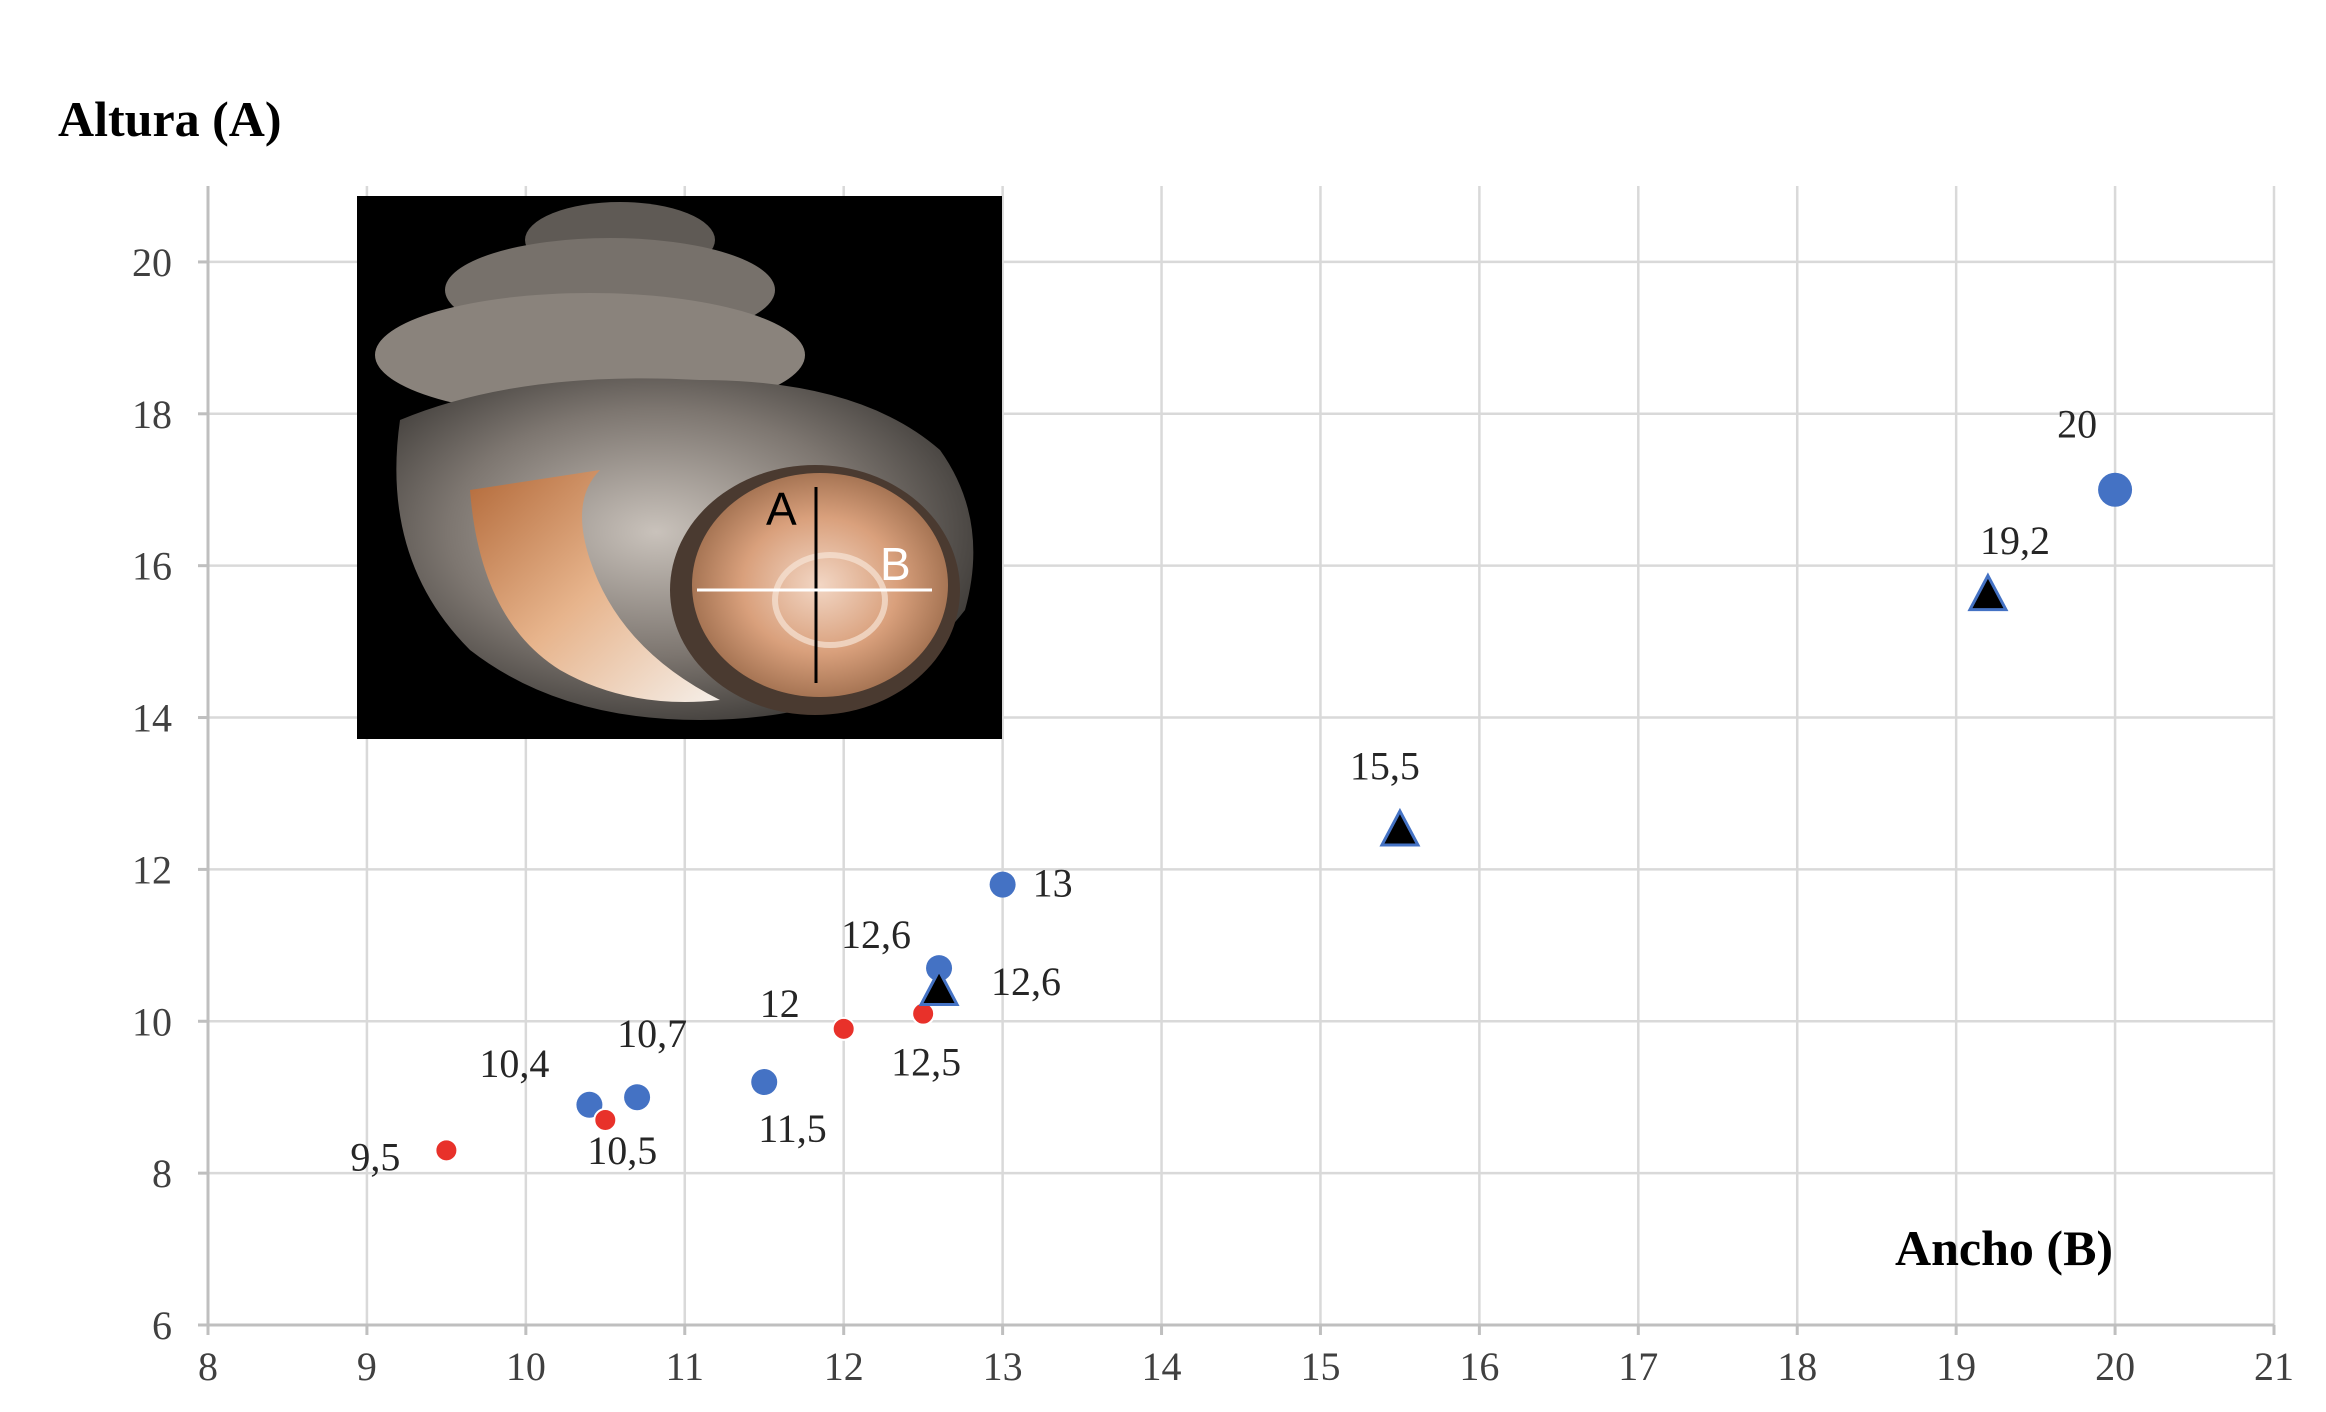  Describe the element at coordinates (375, 1156) in the screenshot. I see `point-label: 9,5` at that location.